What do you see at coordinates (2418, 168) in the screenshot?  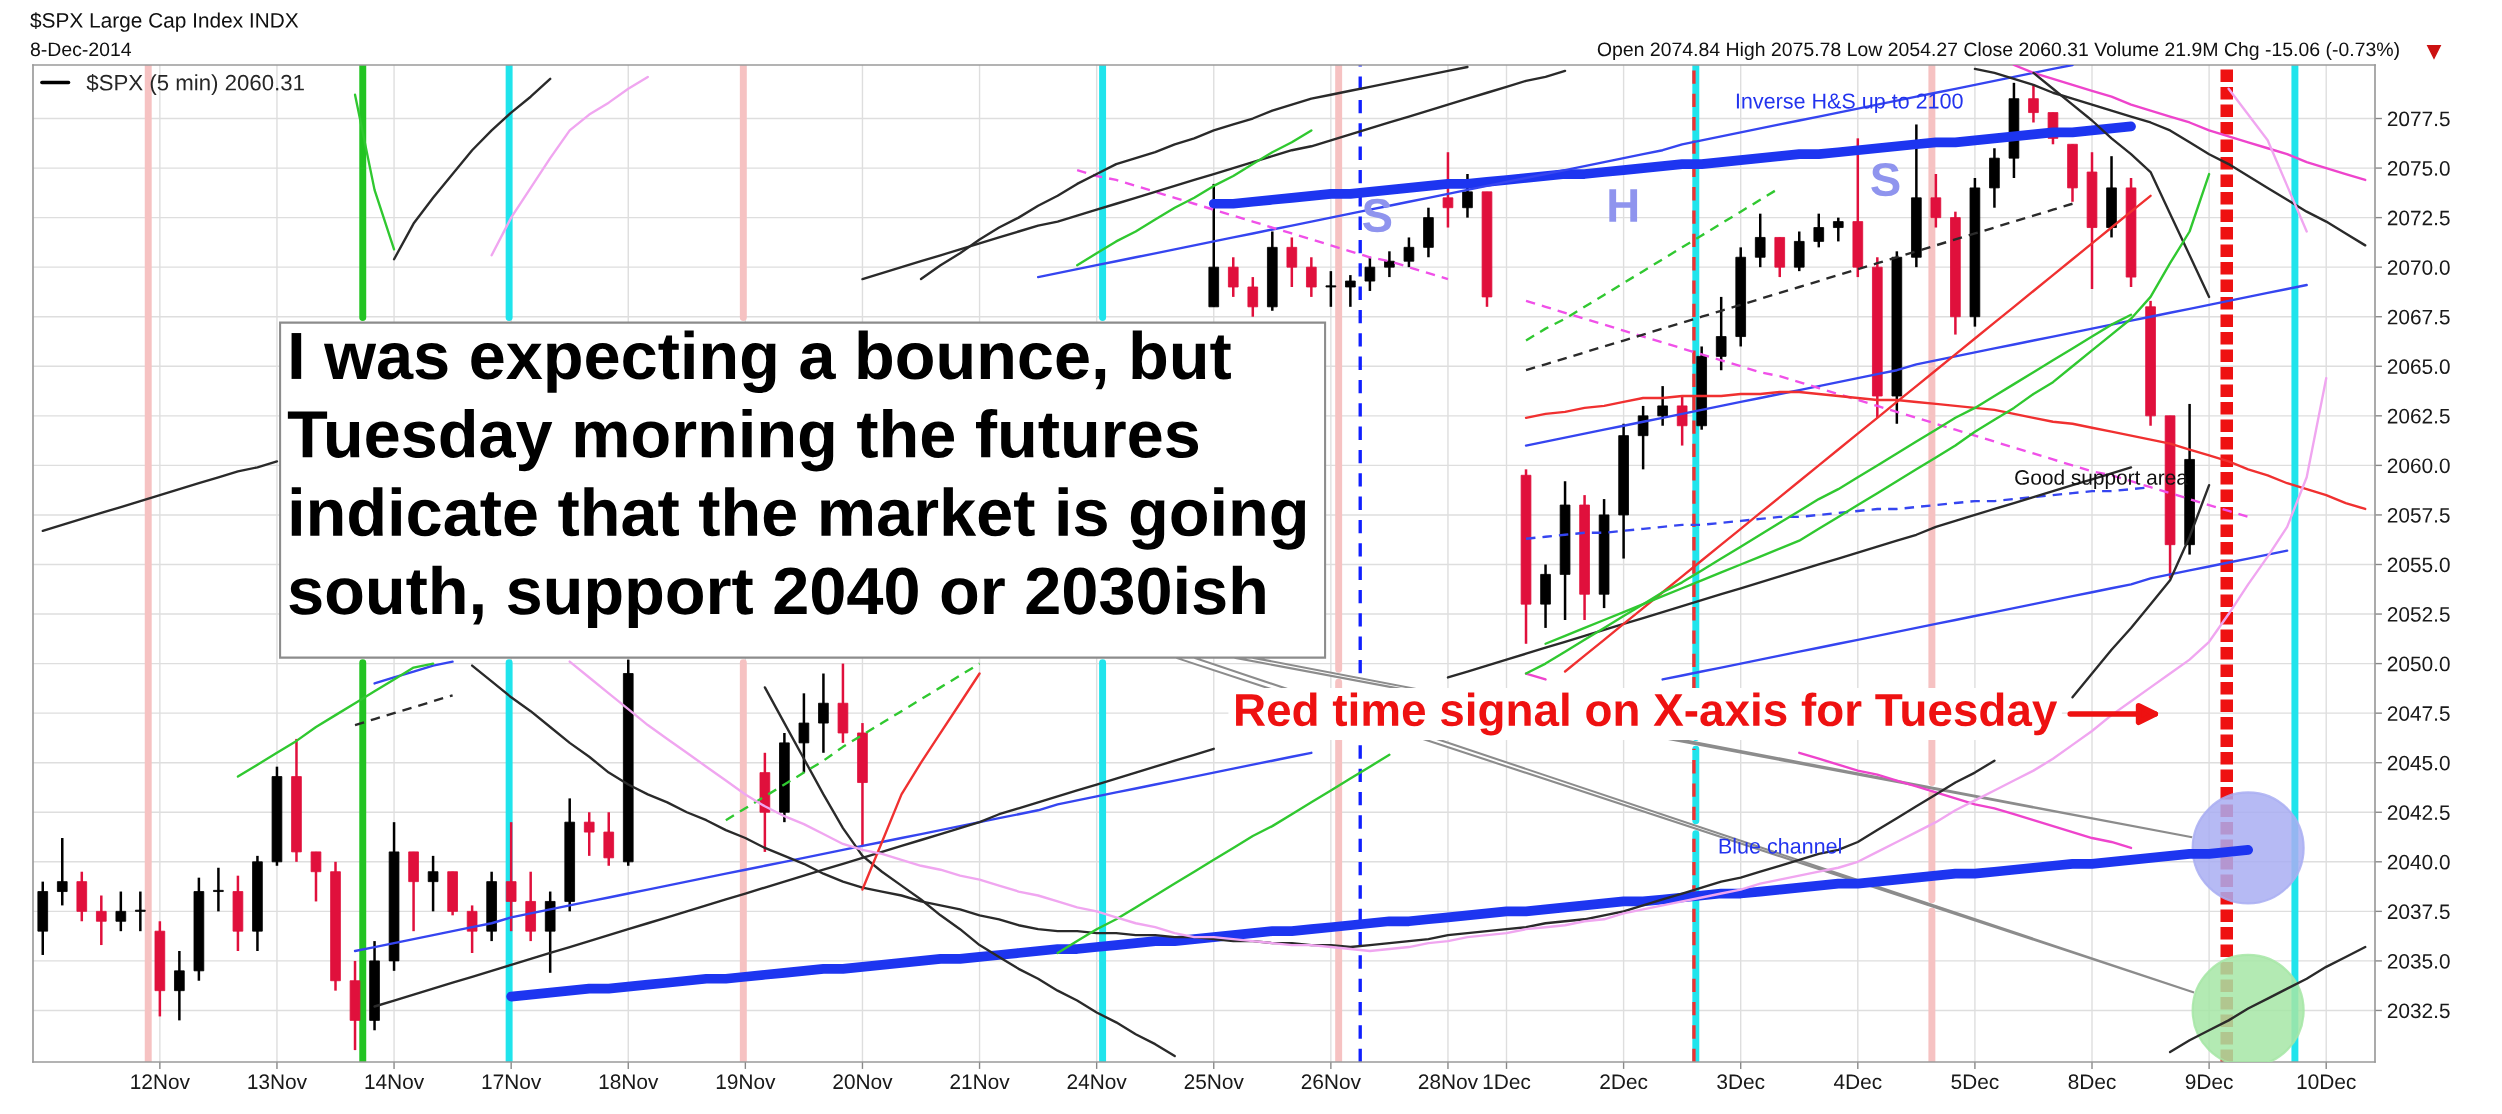 I see `y-tick-label: 2075.0` at bounding box center [2418, 168].